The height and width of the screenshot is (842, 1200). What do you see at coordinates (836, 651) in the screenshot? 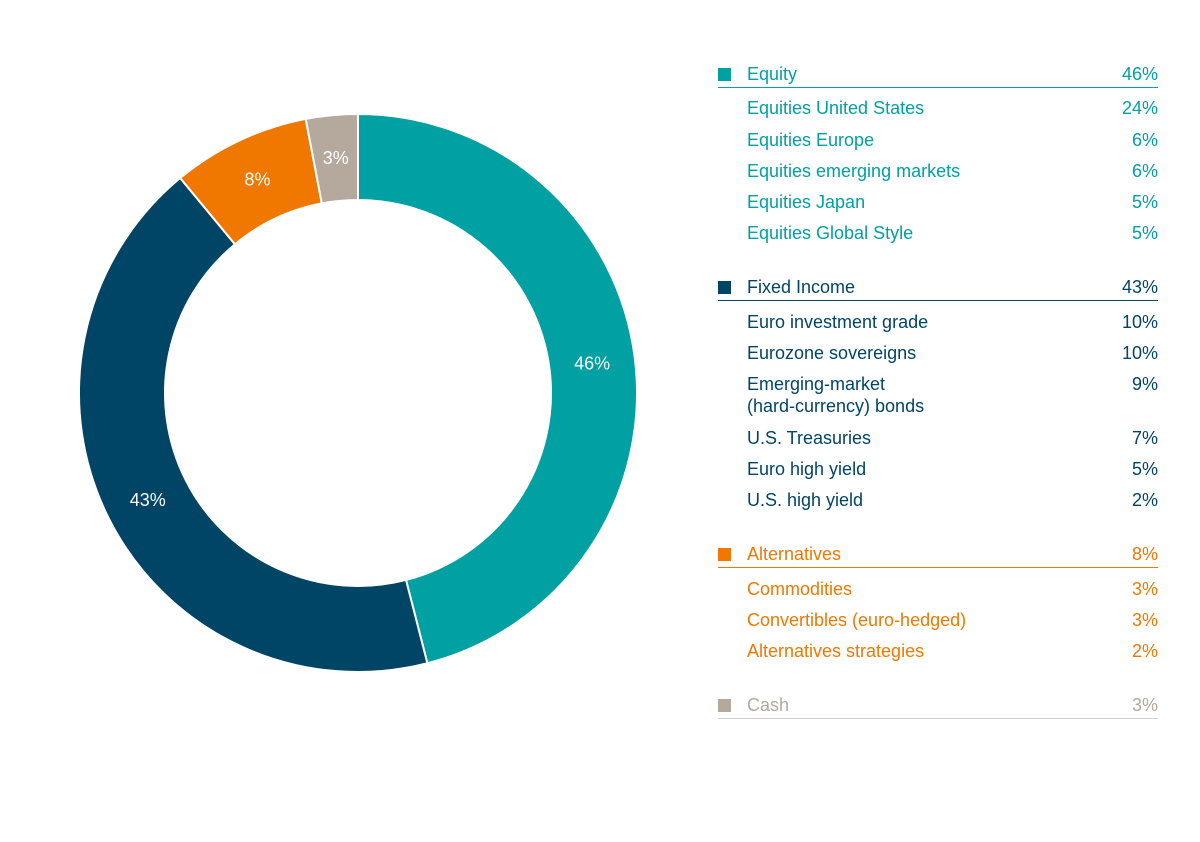
I see `legend-item-label: Alternatives strategies` at bounding box center [836, 651].